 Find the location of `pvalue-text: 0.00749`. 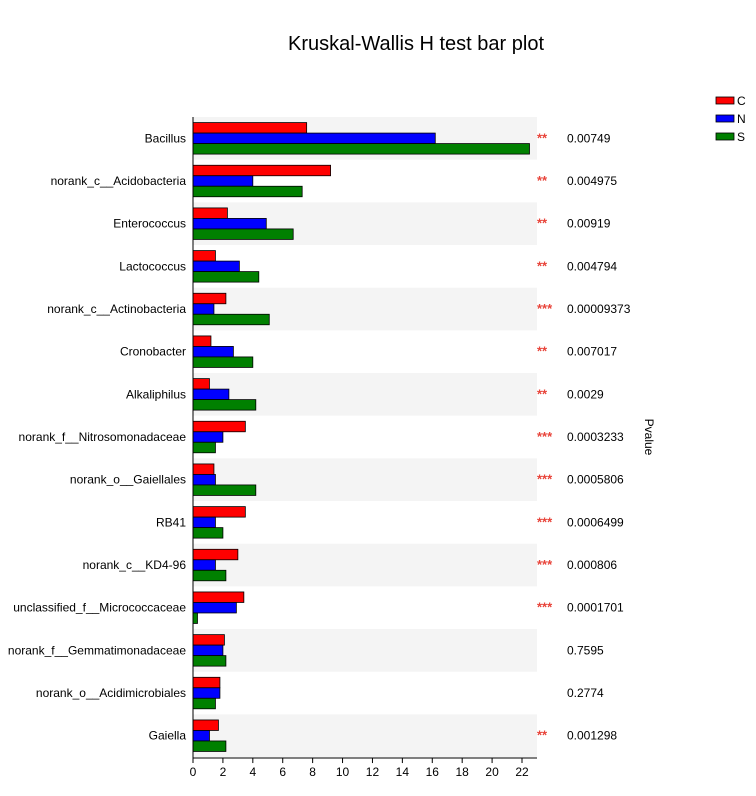

pvalue-text: 0.00749 is located at coordinates (589, 138).